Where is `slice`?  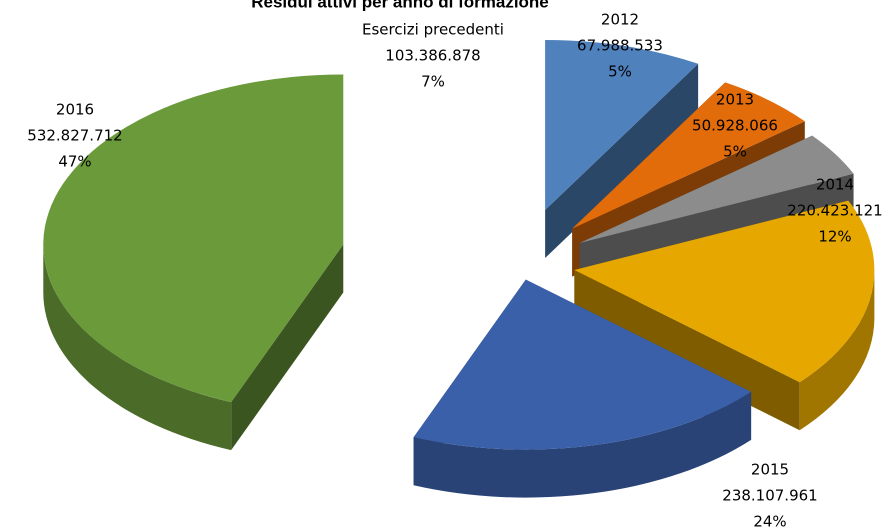
slice is located at coordinates (622, 149).